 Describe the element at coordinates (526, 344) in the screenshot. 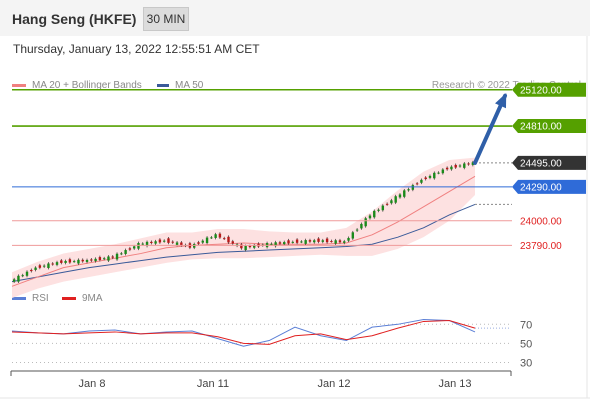

I see `rsi-tick-label: 50` at that location.